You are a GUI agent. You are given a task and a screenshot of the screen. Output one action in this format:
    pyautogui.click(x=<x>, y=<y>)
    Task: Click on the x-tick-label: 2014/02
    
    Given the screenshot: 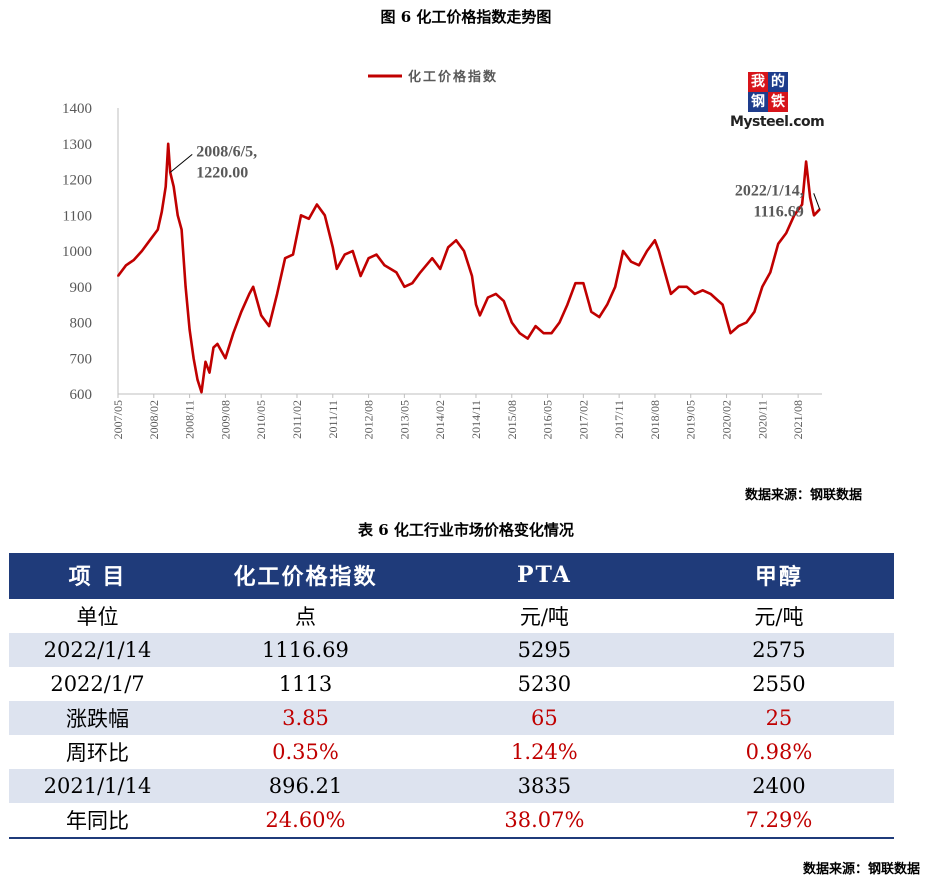 What is the action you would take?
    pyautogui.click(x=440, y=419)
    